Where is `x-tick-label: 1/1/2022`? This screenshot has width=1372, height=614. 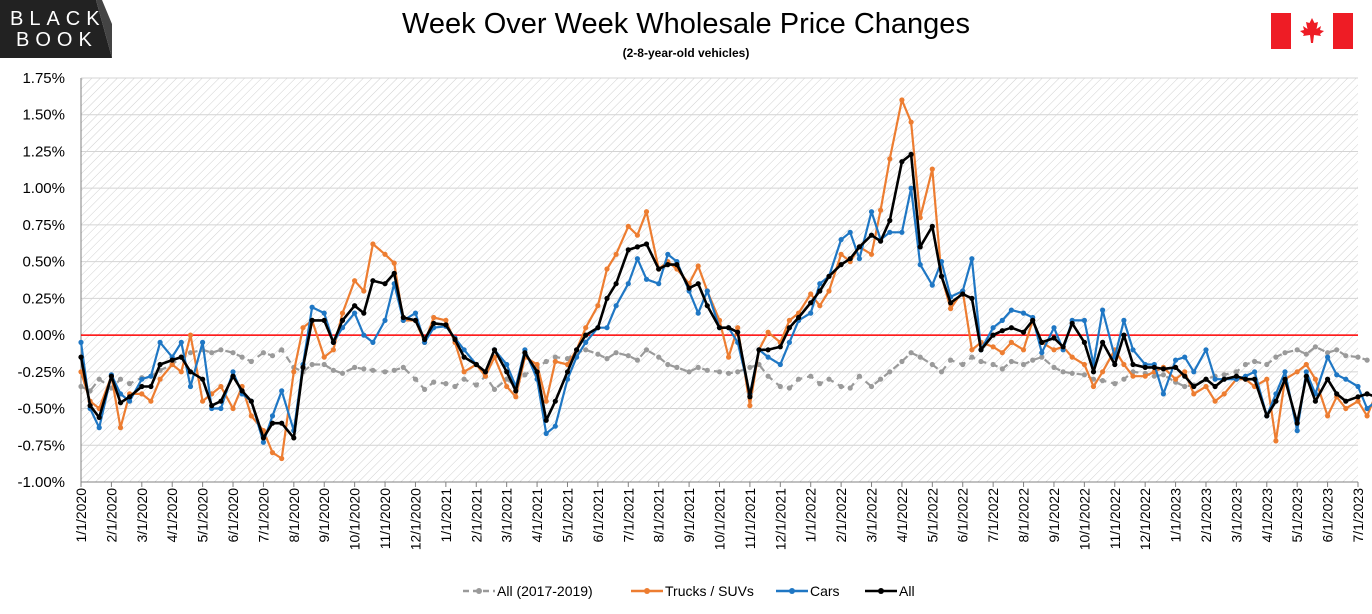 x-tick-label: 1/1/2022 is located at coordinates (811, 515).